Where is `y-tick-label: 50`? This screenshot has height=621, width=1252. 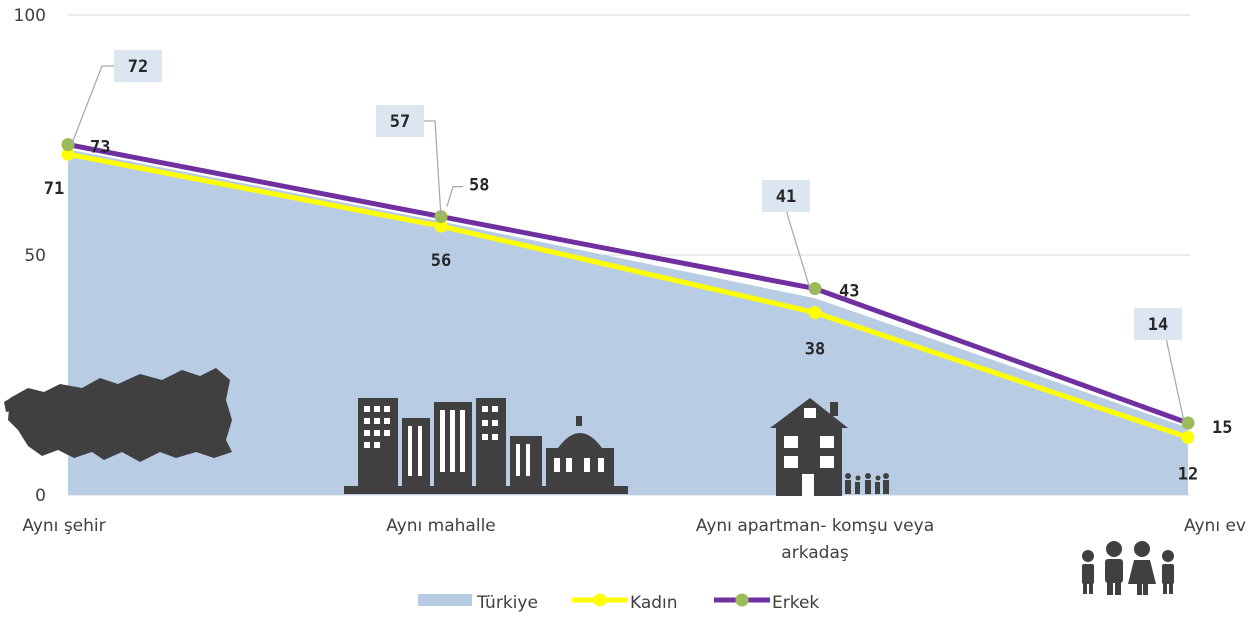 y-tick-label: 50 is located at coordinates (35, 256).